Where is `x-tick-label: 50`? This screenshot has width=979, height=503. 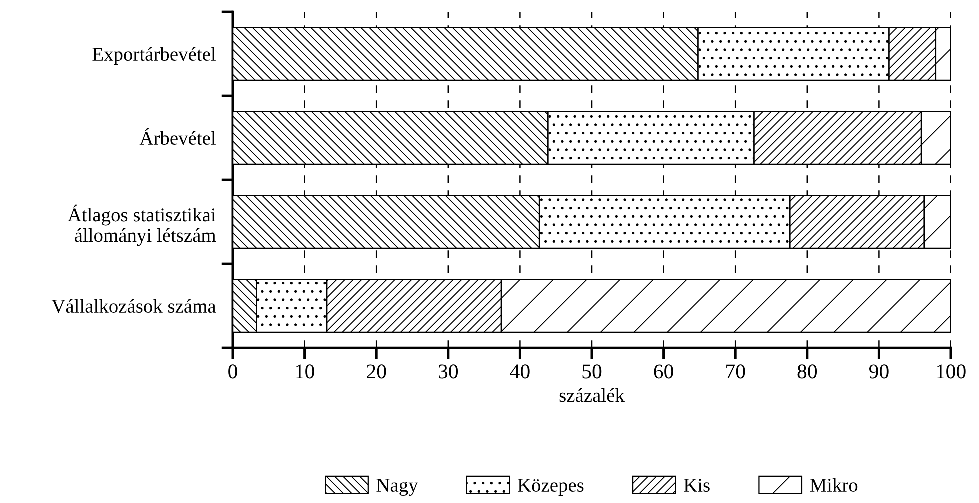
x-tick-label: 50 is located at coordinates (592, 371).